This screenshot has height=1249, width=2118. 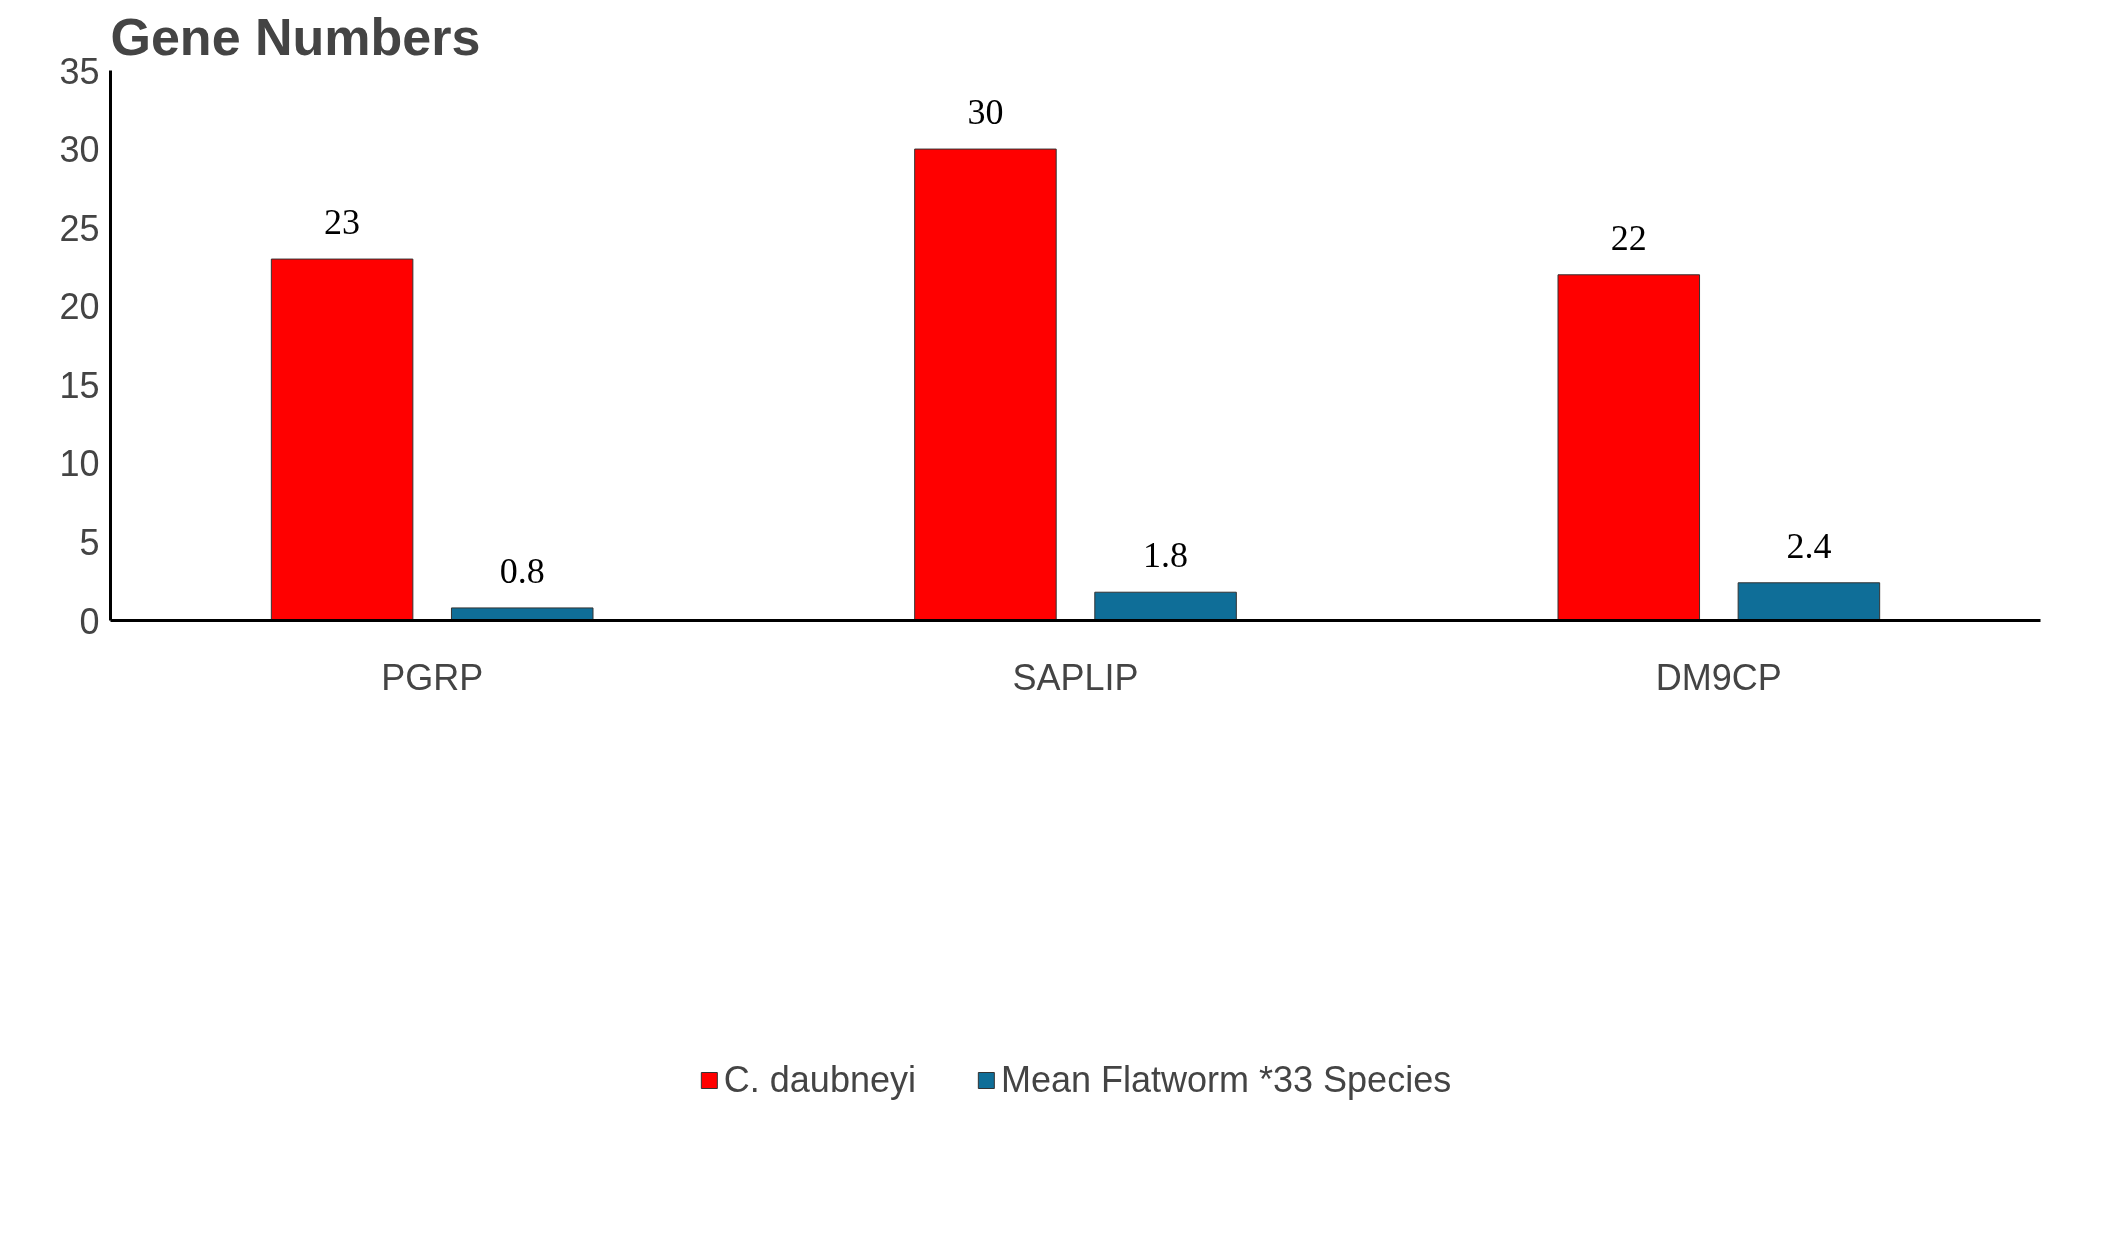 What do you see at coordinates (1166, 555) in the screenshot?
I see `data-label: 1.8` at bounding box center [1166, 555].